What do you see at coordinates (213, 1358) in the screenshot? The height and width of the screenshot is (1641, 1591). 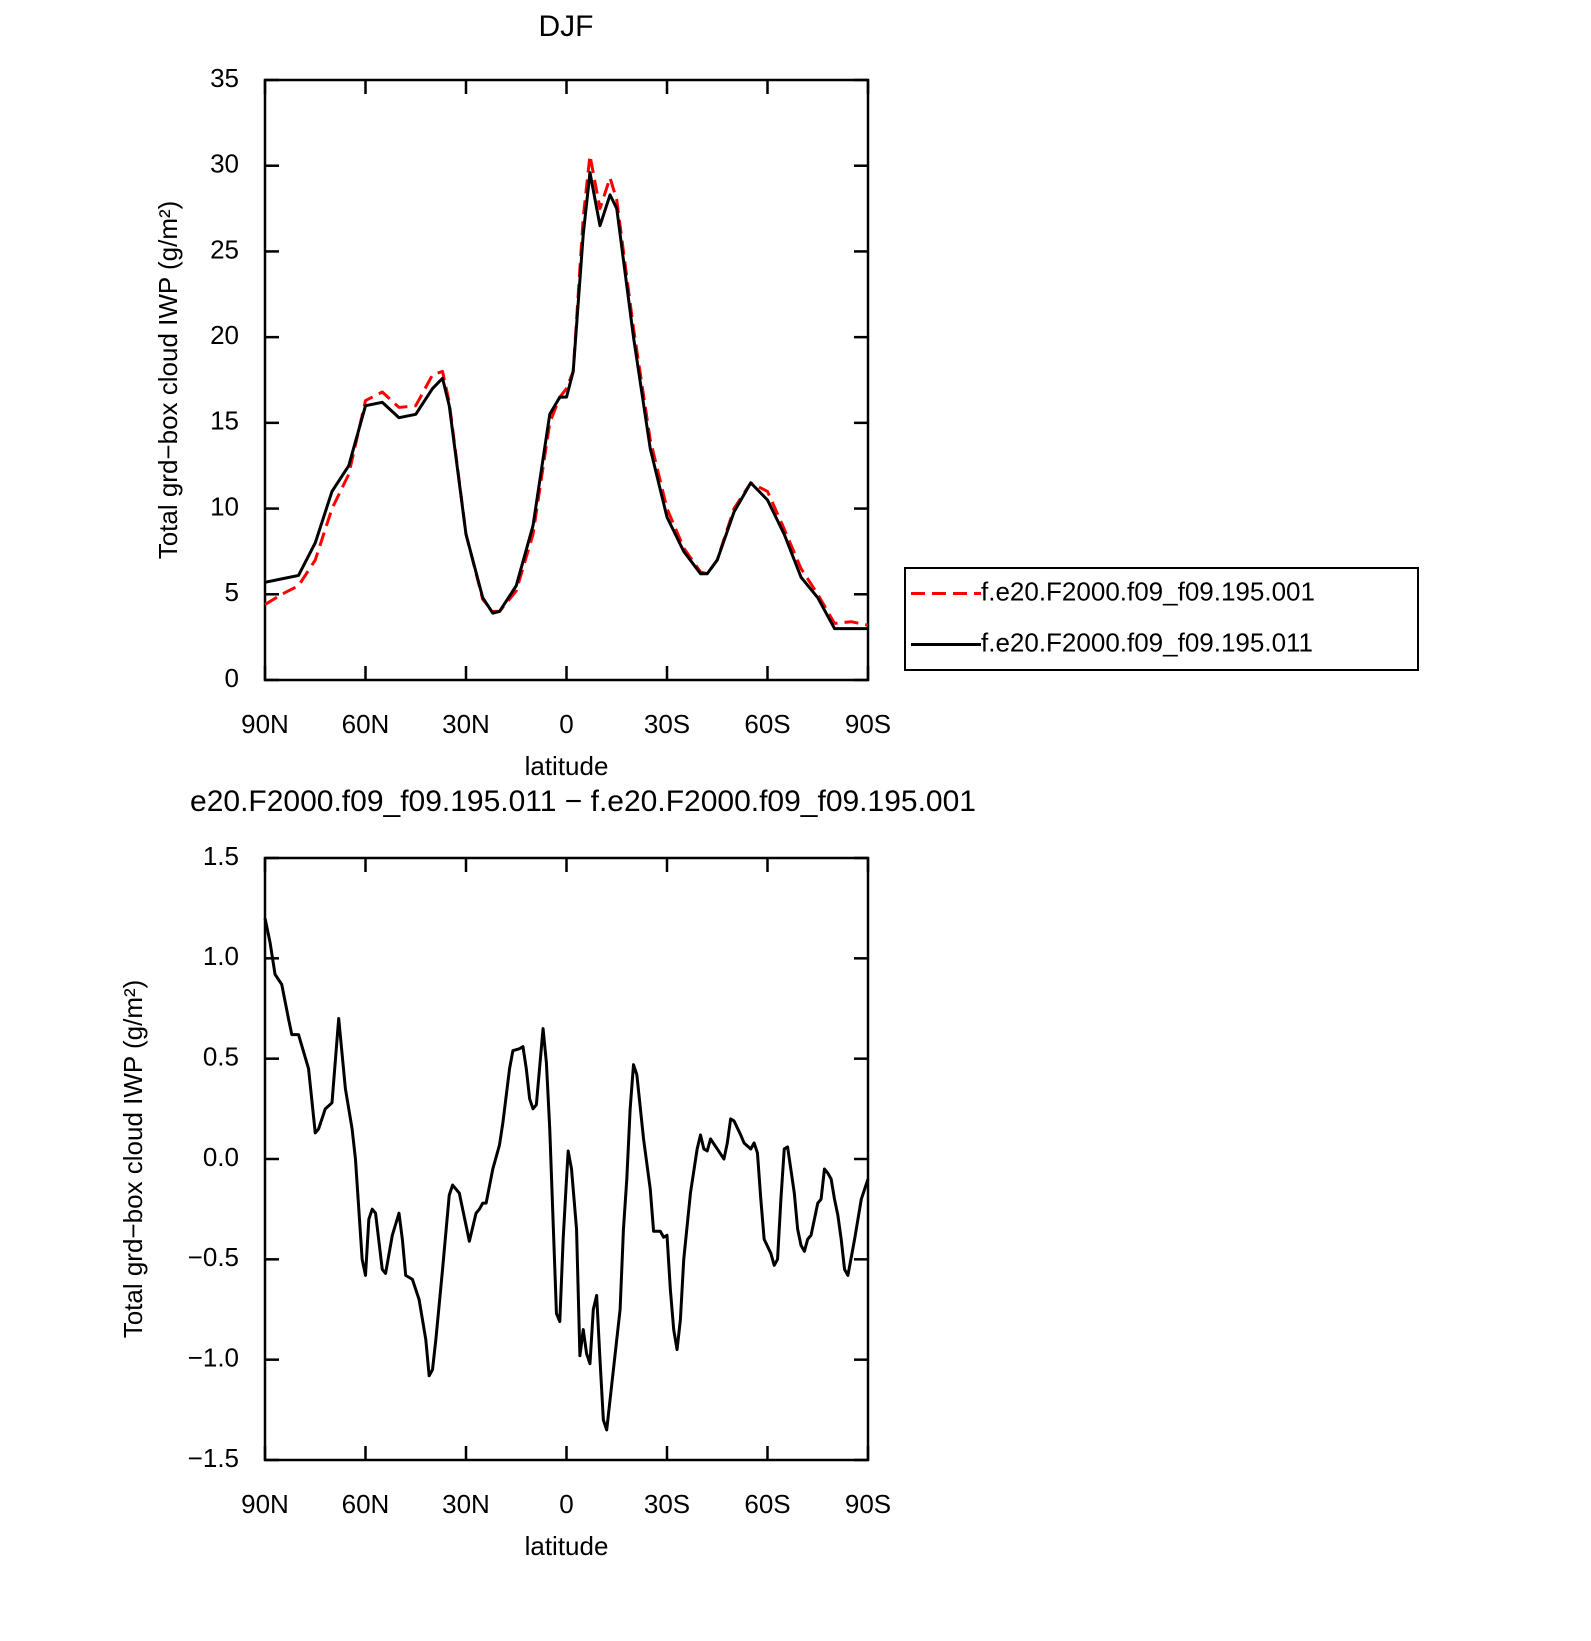 I see `y-tick-label: −1.0` at bounding box center [213, 1358].